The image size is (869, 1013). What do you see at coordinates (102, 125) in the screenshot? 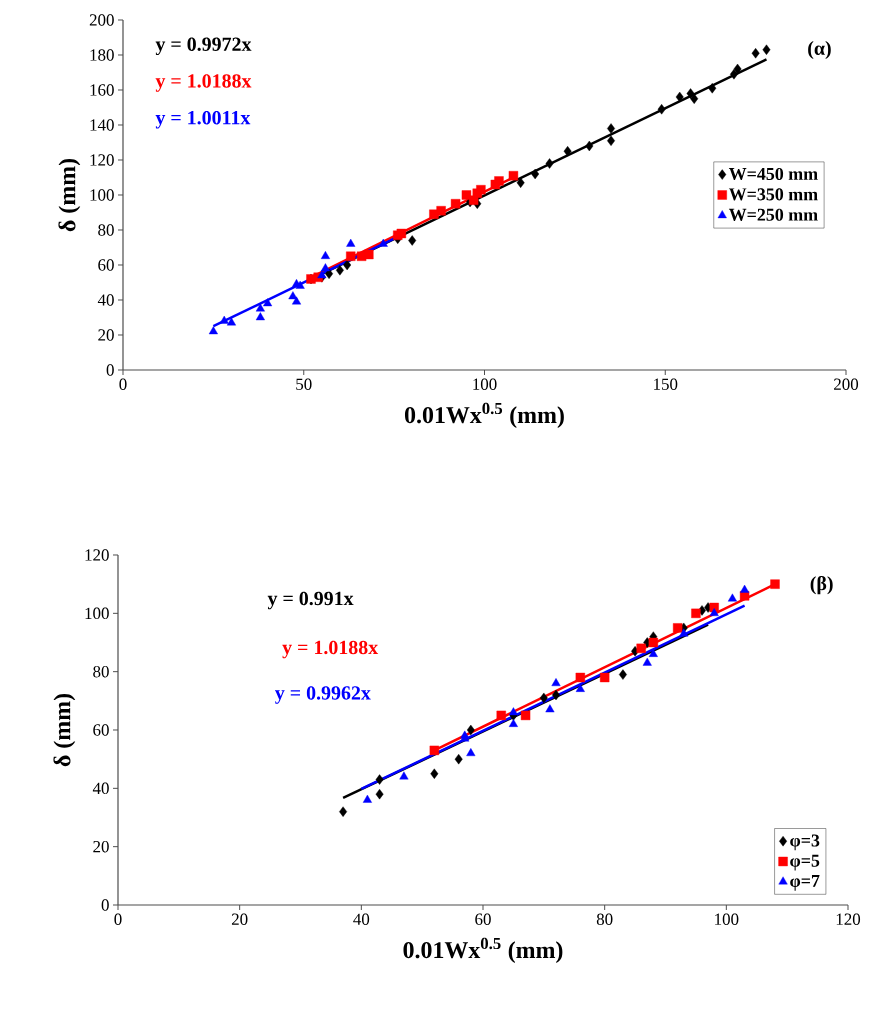
I see `y-tick-label: 140` at bounding box center [102, 125].